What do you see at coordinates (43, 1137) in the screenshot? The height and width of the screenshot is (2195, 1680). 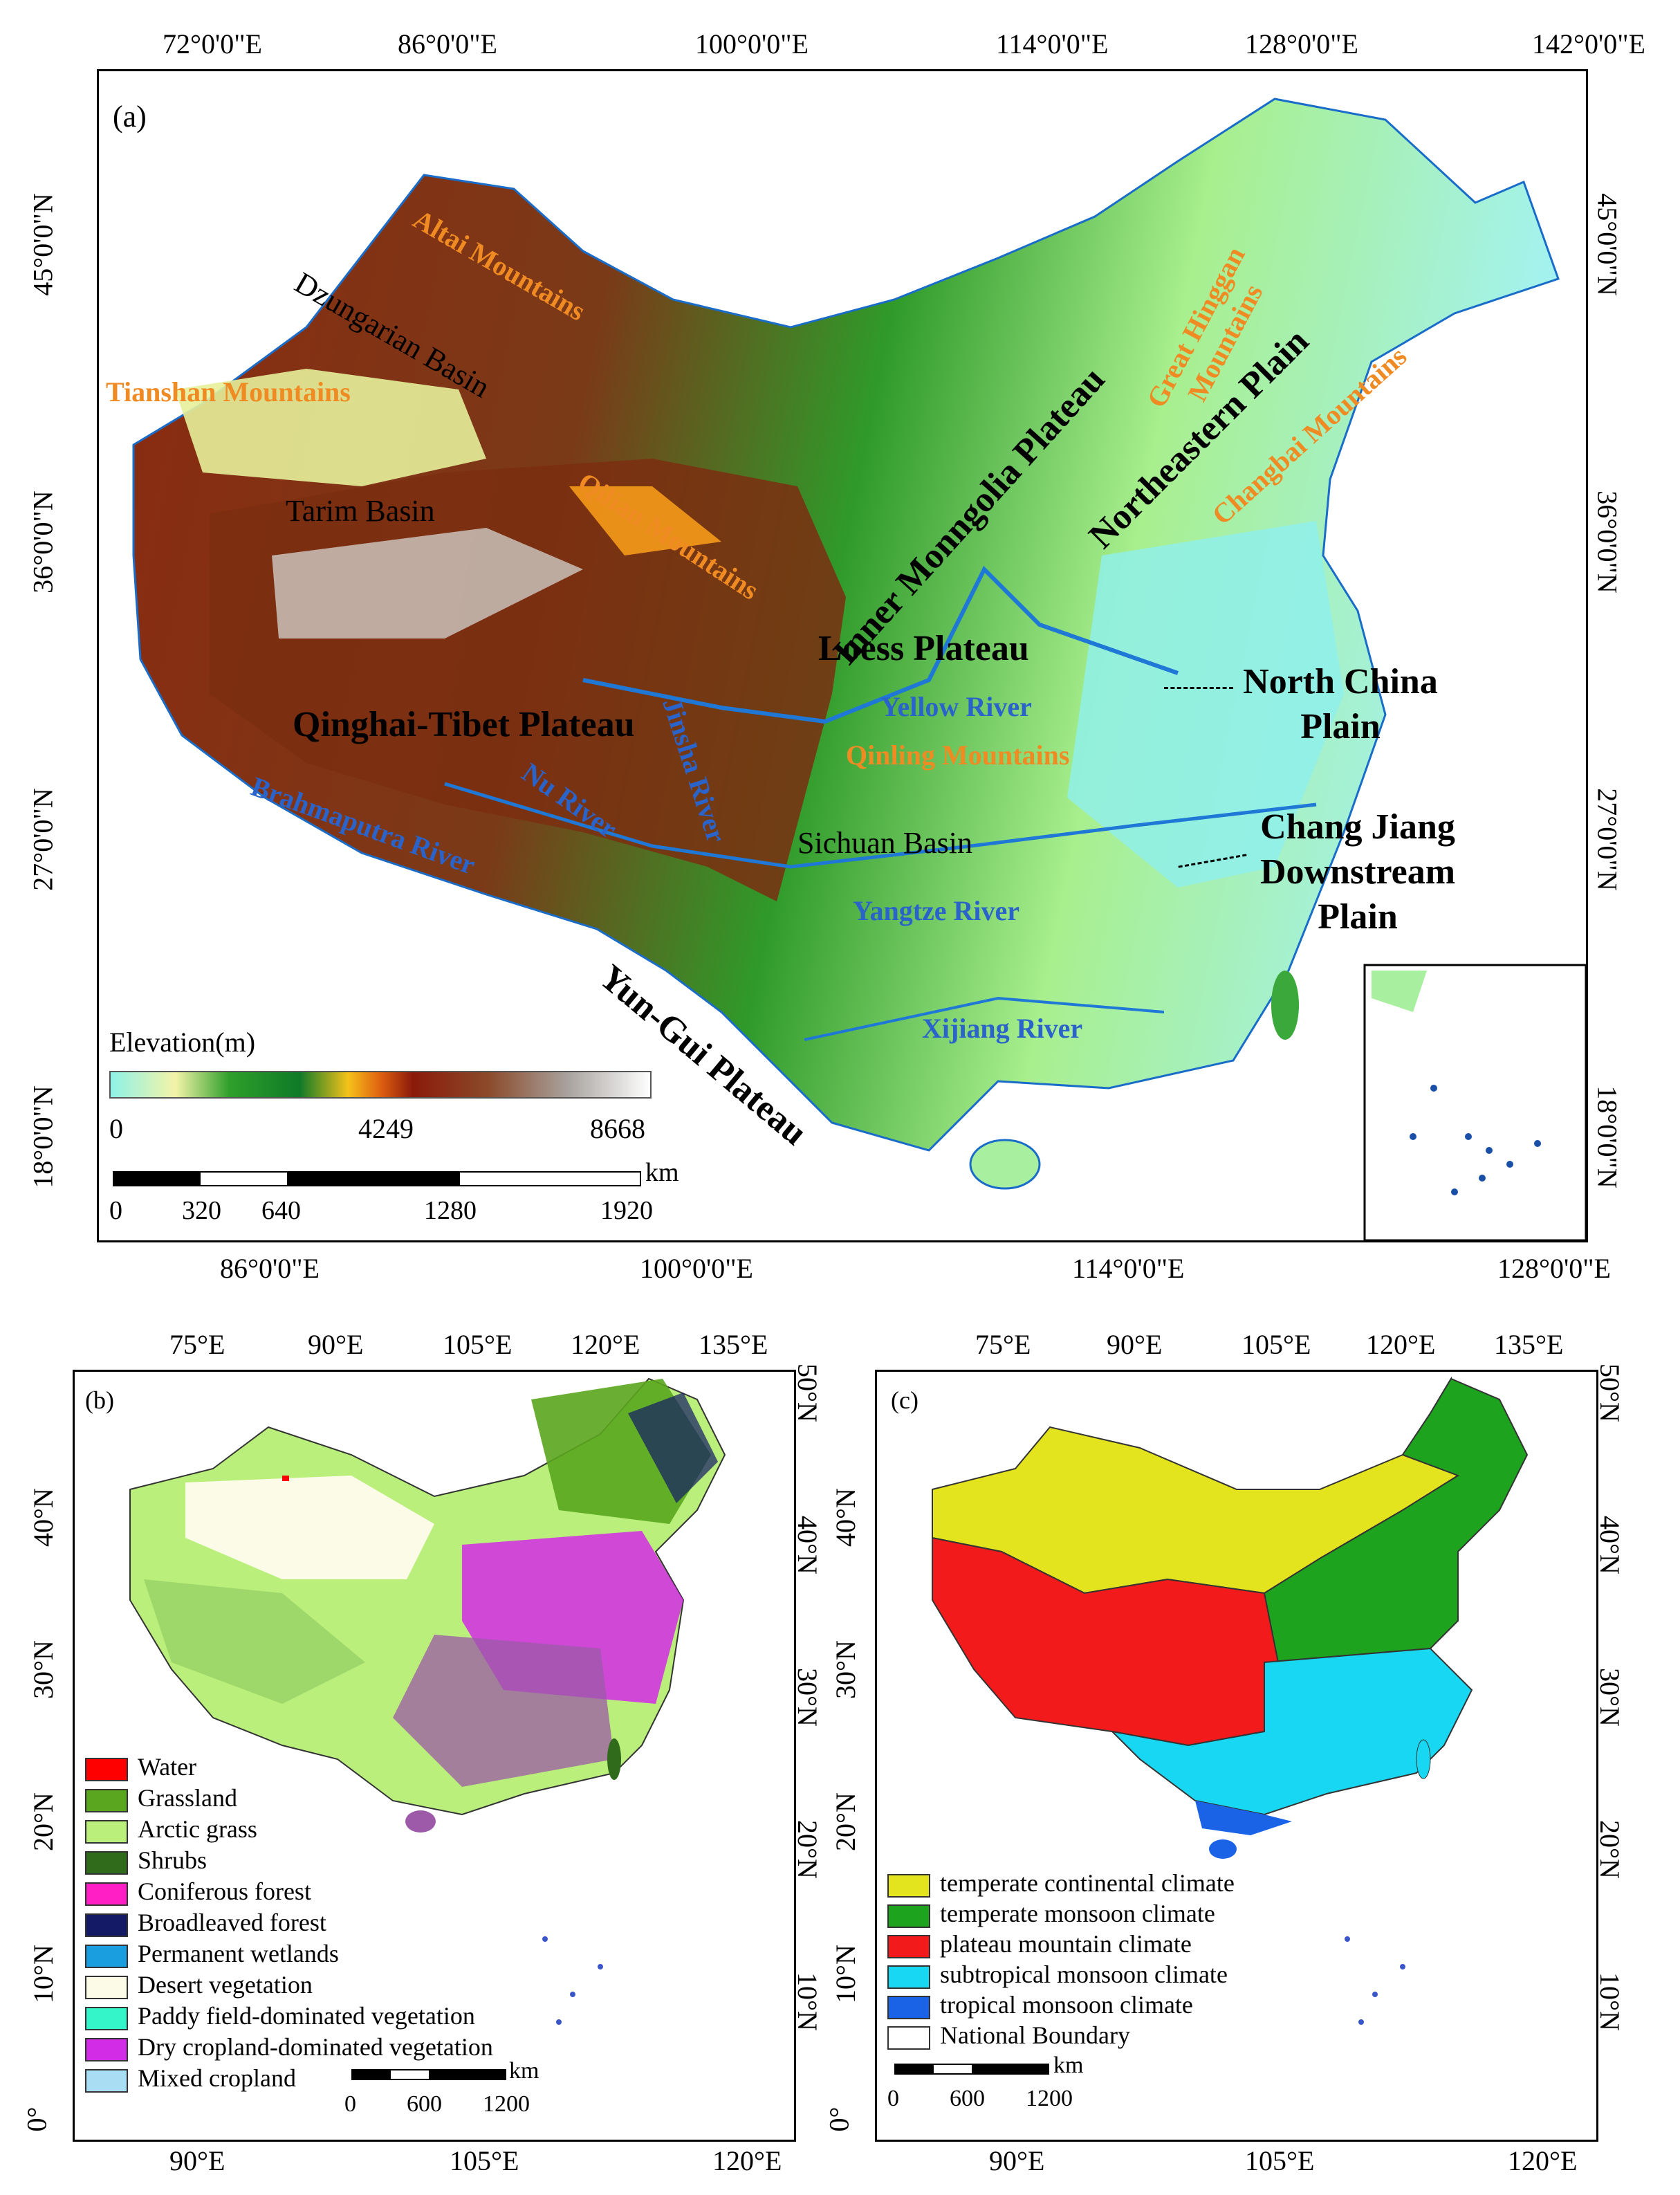 I see `left-tick: 18°0'0"N` at bounding box center [43, 1137].